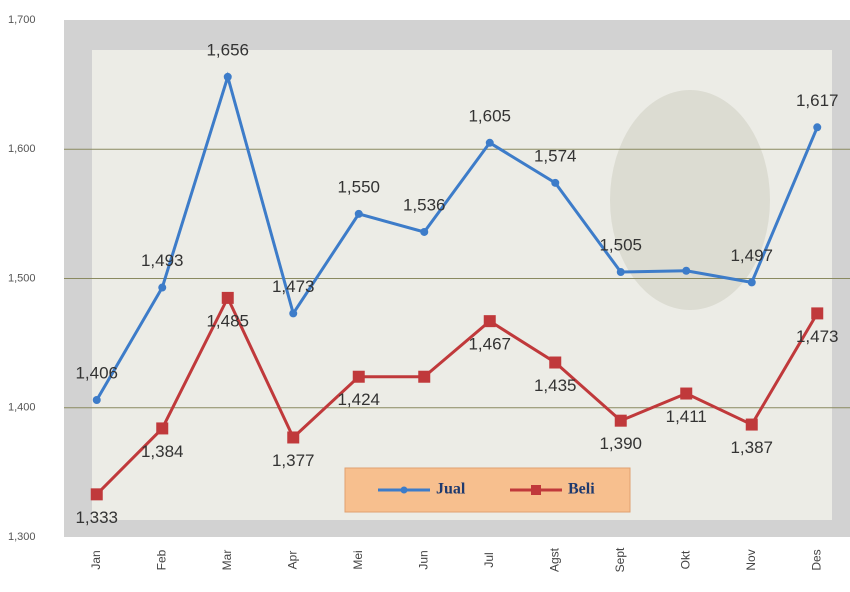  What do you see at coordinates (227, 320) in the screenshot?
I see `data-label: 1,485` at bounding box center [227, 320].